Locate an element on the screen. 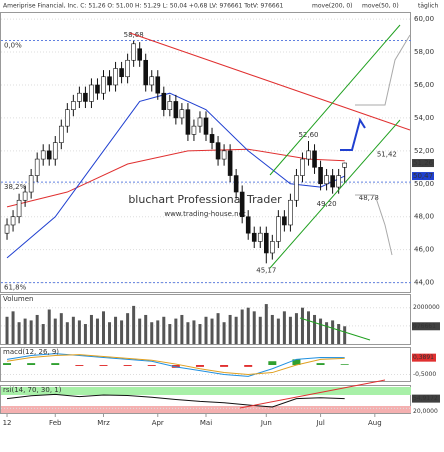 This screenshot has width=444, height=452. y-tick-label: -0,5000 is located at coordinates (424, 374).